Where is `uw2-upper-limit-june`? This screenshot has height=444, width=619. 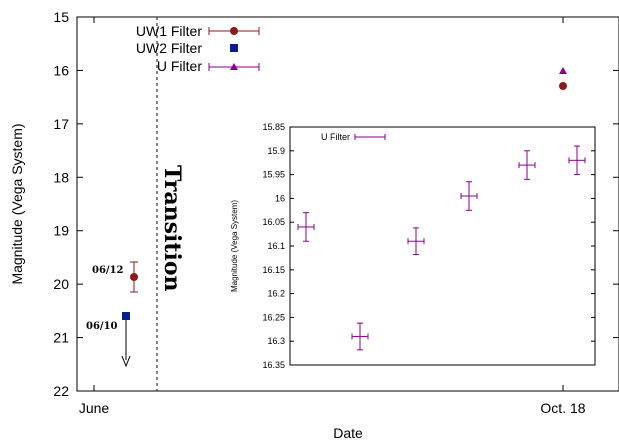 uw2-upper-limit-june is located at coordinates (126, 340).